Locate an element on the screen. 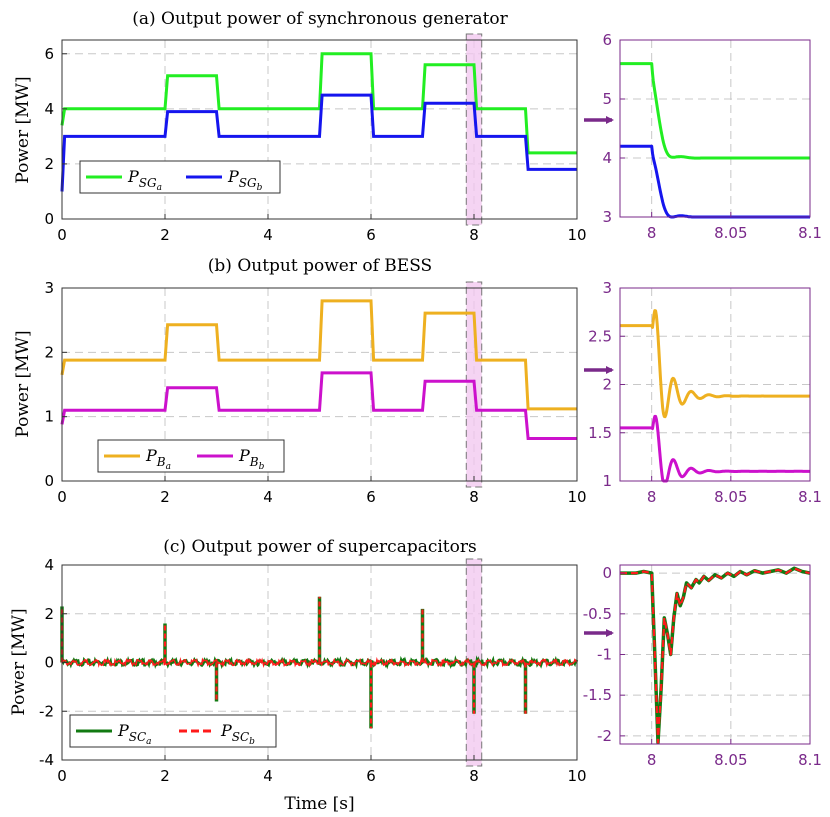 This screenshot has height=817, width=830. y-axis-label-a: Power [MW] is located at coordinates (23, 129).